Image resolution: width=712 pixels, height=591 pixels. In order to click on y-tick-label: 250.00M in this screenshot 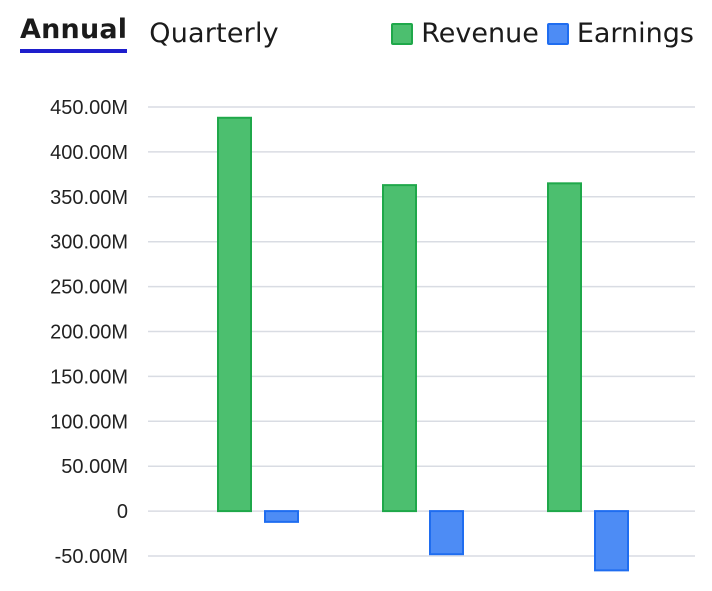, I will do `click(89, 288)`.